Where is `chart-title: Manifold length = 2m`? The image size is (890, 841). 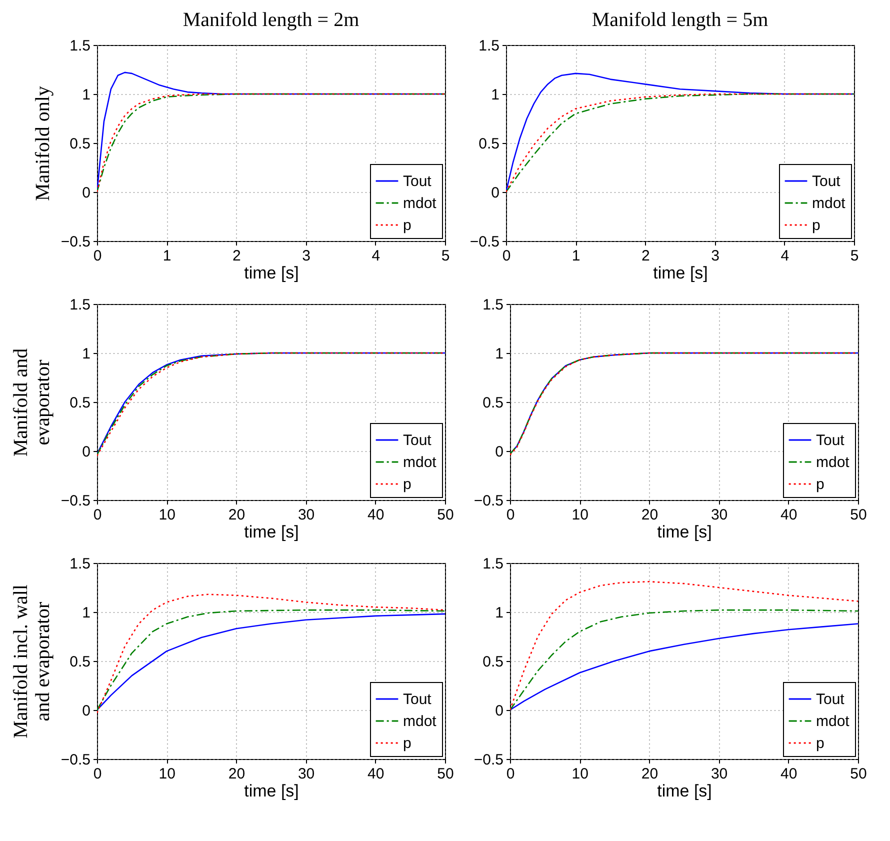
chart-title: Manifold length = 2m is located at coordinates (271, 20).